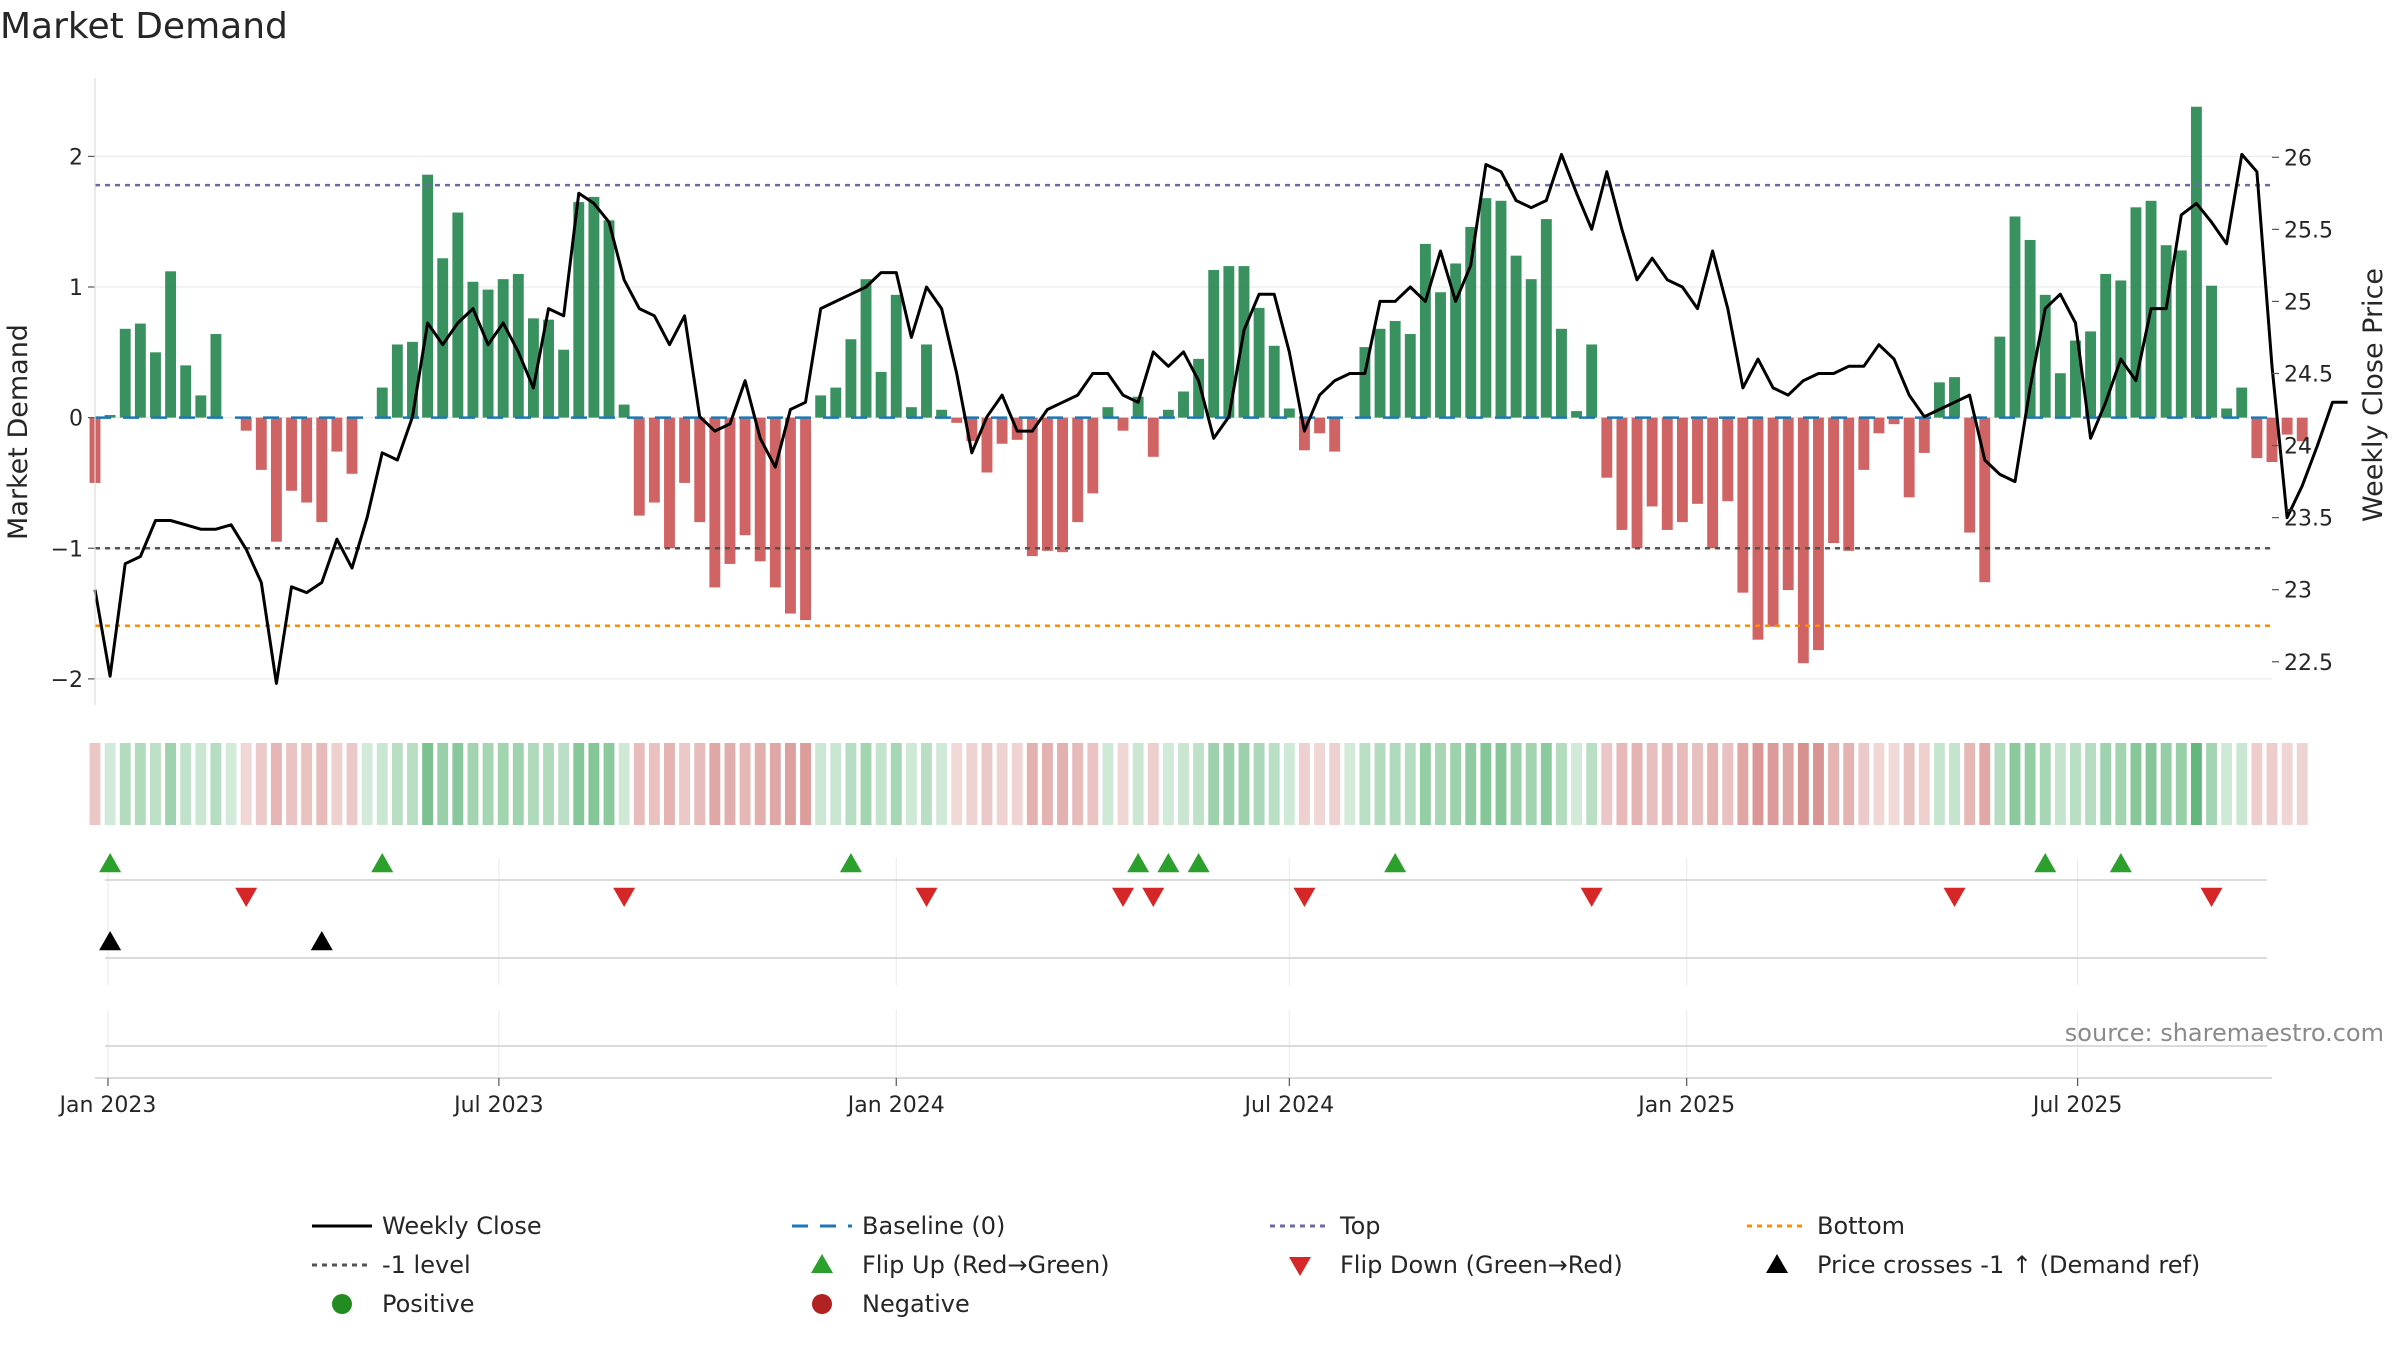  I want to click on legend-label: Positive, so click(428, 1304).